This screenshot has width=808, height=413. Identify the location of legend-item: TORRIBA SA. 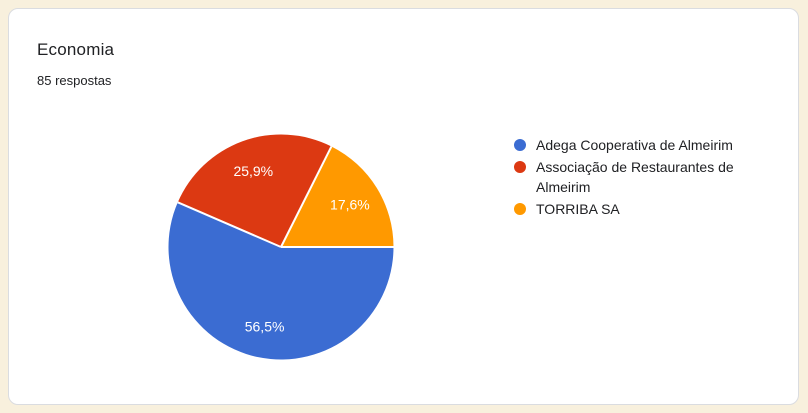
(636, 209).